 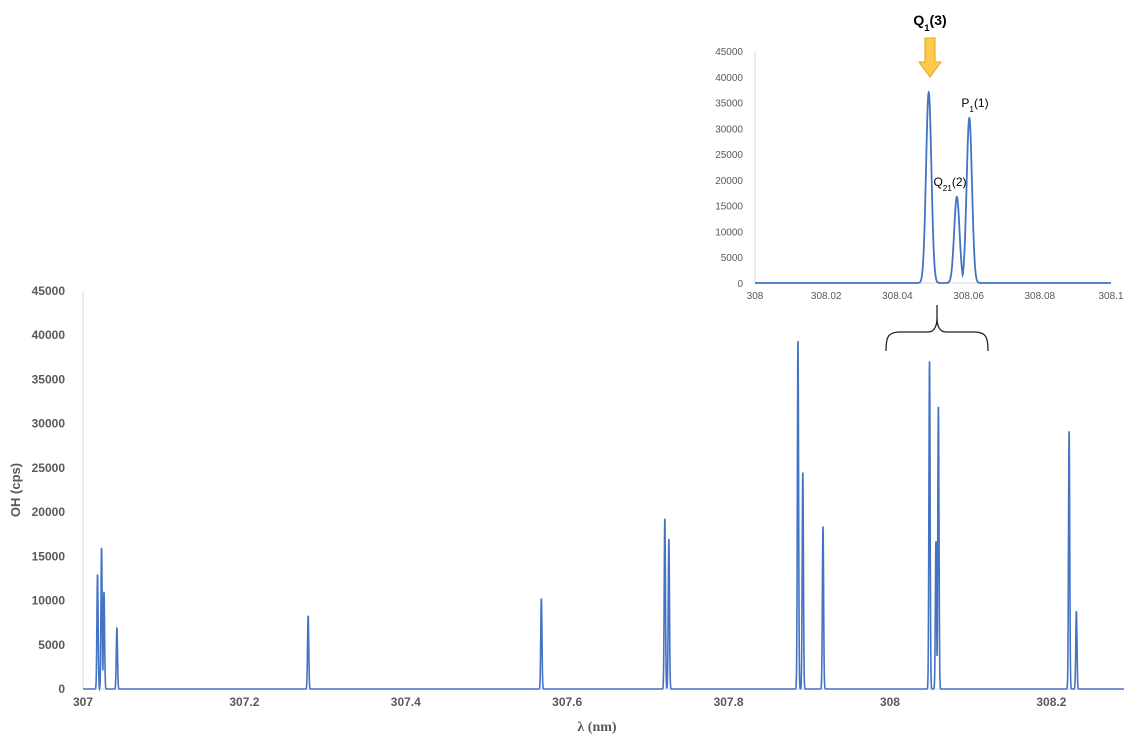 I want to click on inset-y-tick-label: 15000, so click(x=729, y=207).